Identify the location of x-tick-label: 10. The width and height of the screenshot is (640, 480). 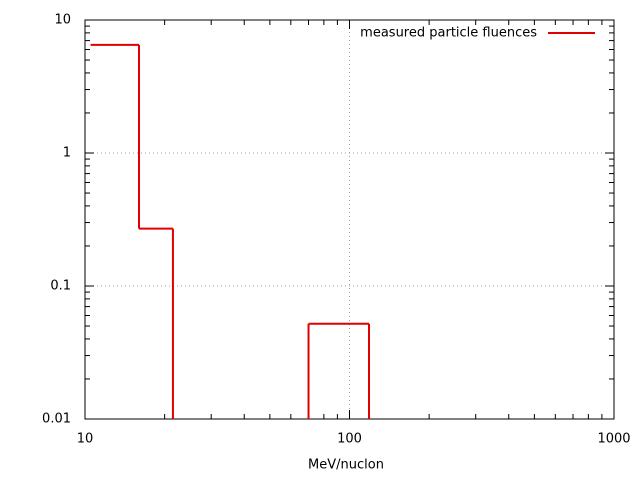
(85, 439).